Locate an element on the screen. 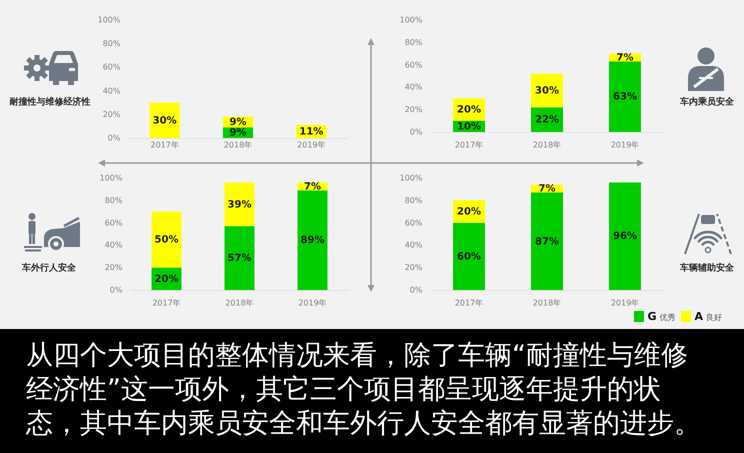  text: 车辆辅助安全 is located at coordinates (707, 269).